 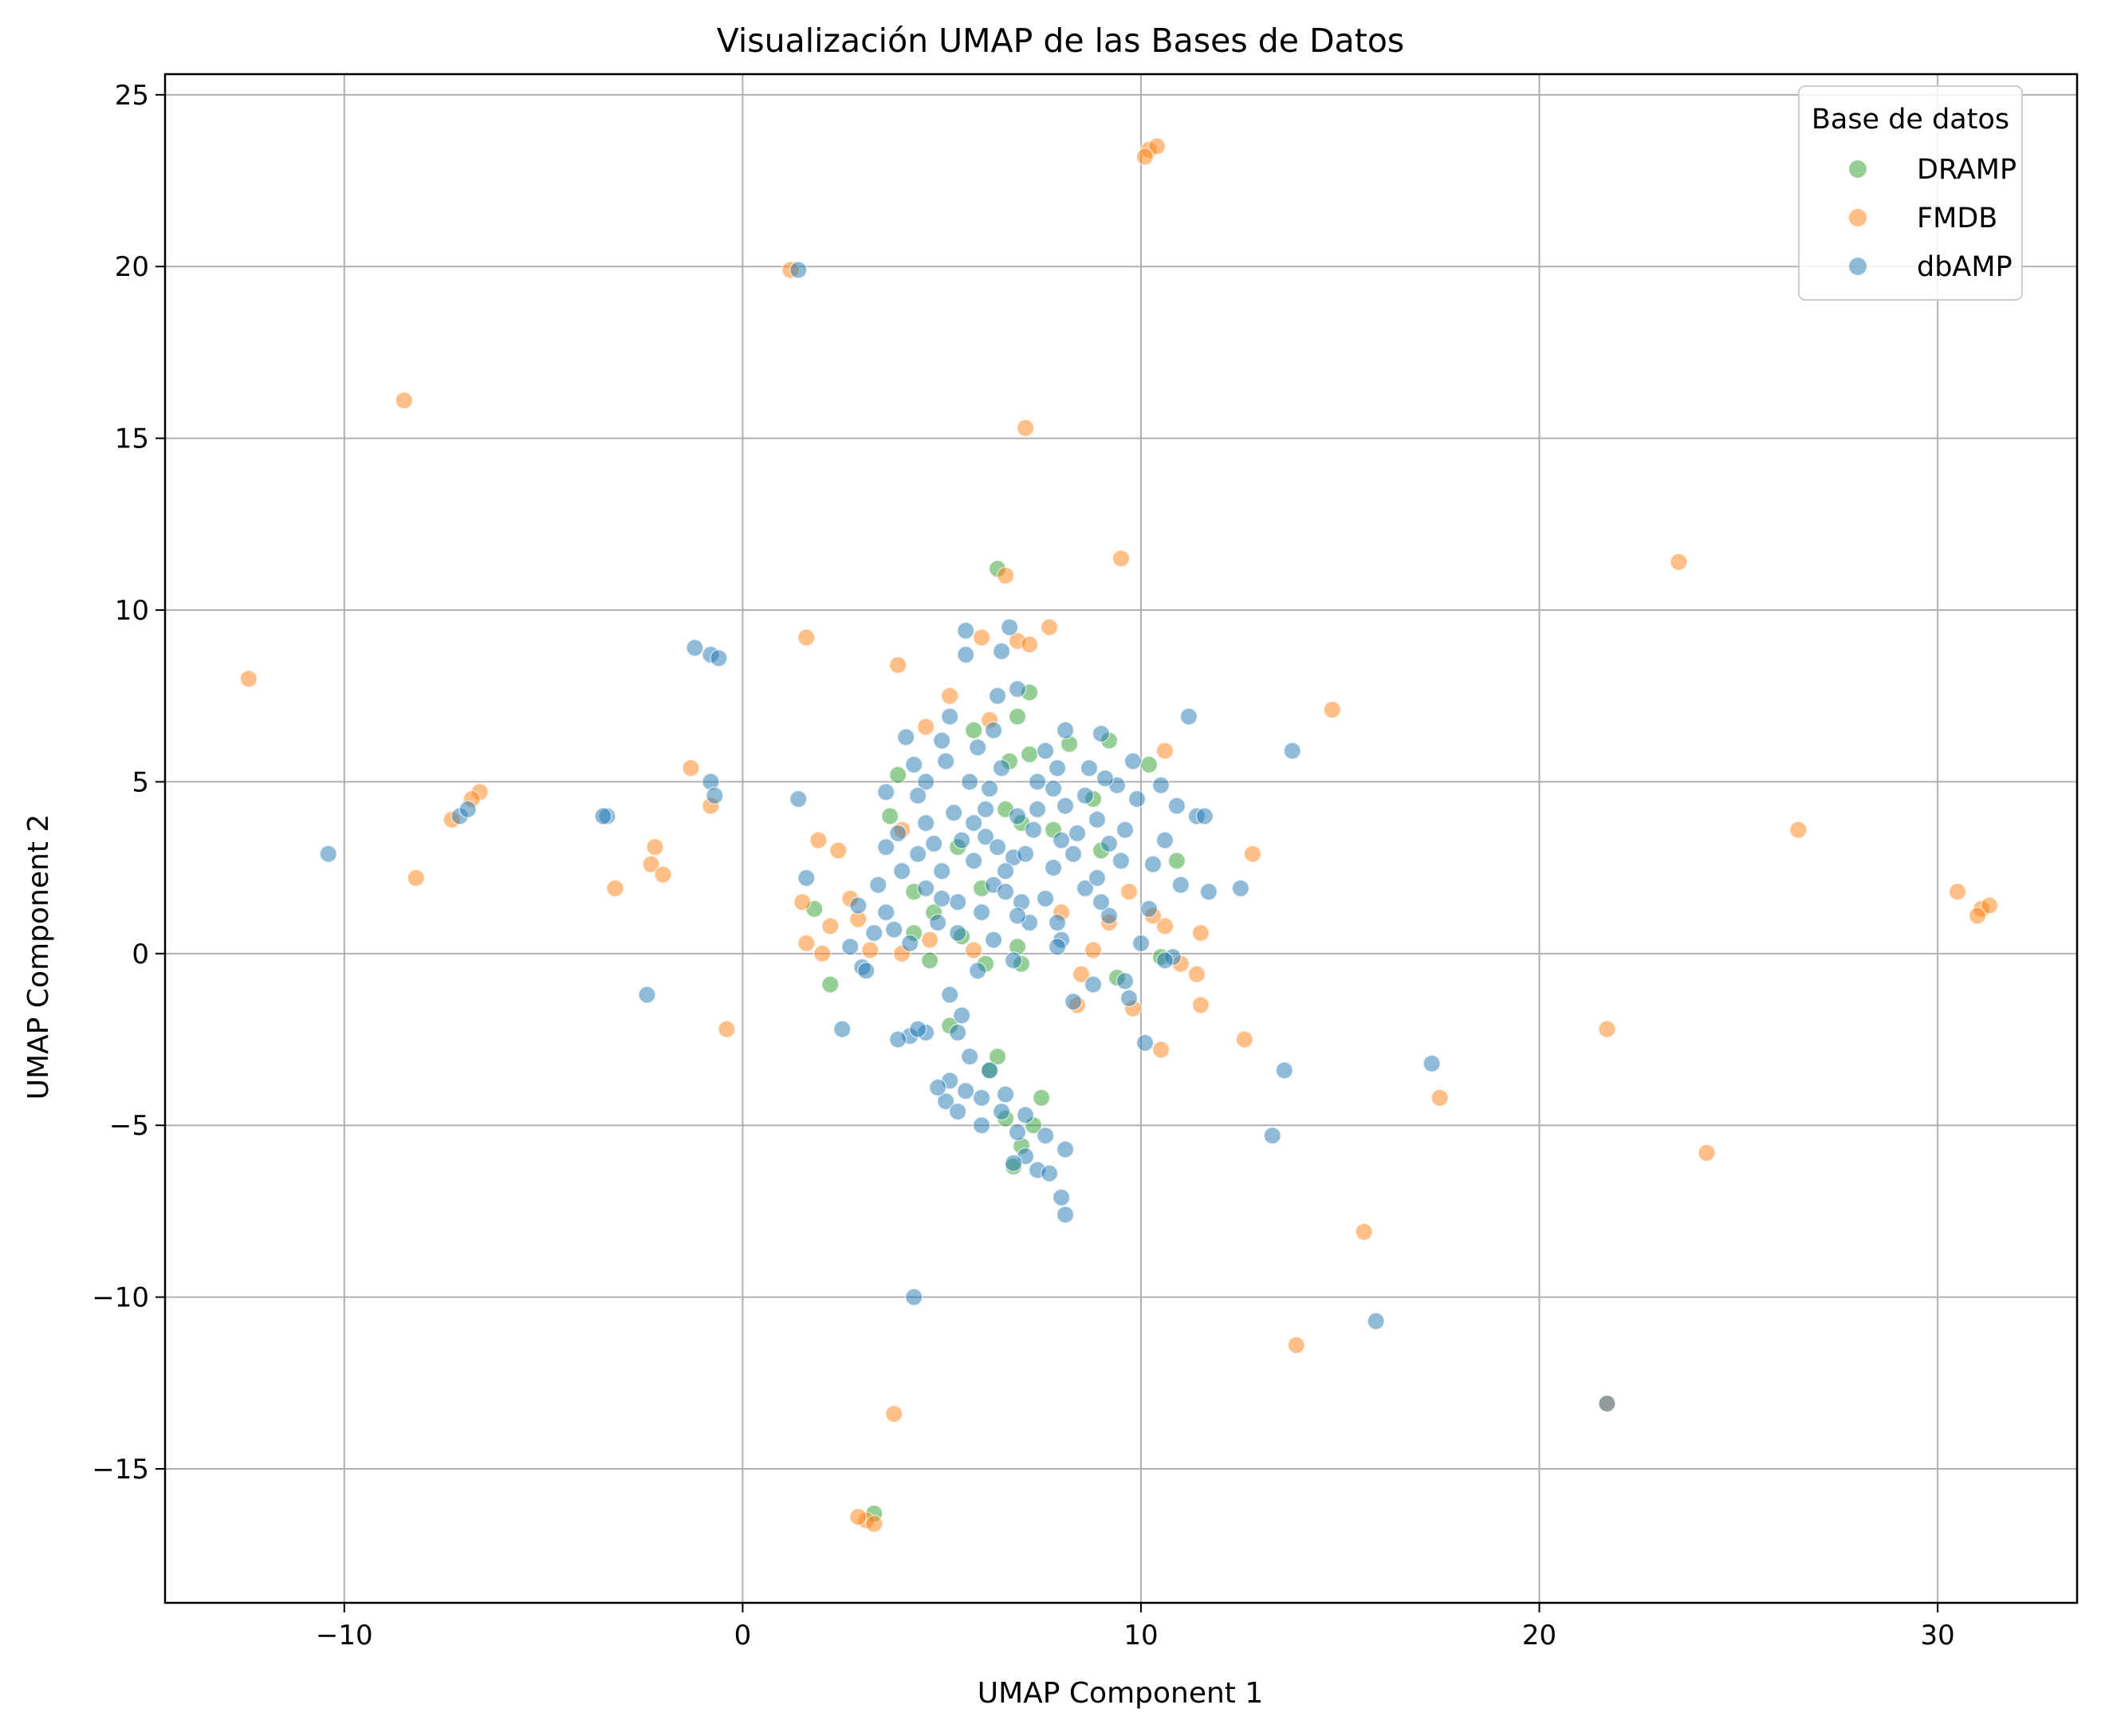 I want to click on y-tick-label: 0, so click(x=140, y=955).